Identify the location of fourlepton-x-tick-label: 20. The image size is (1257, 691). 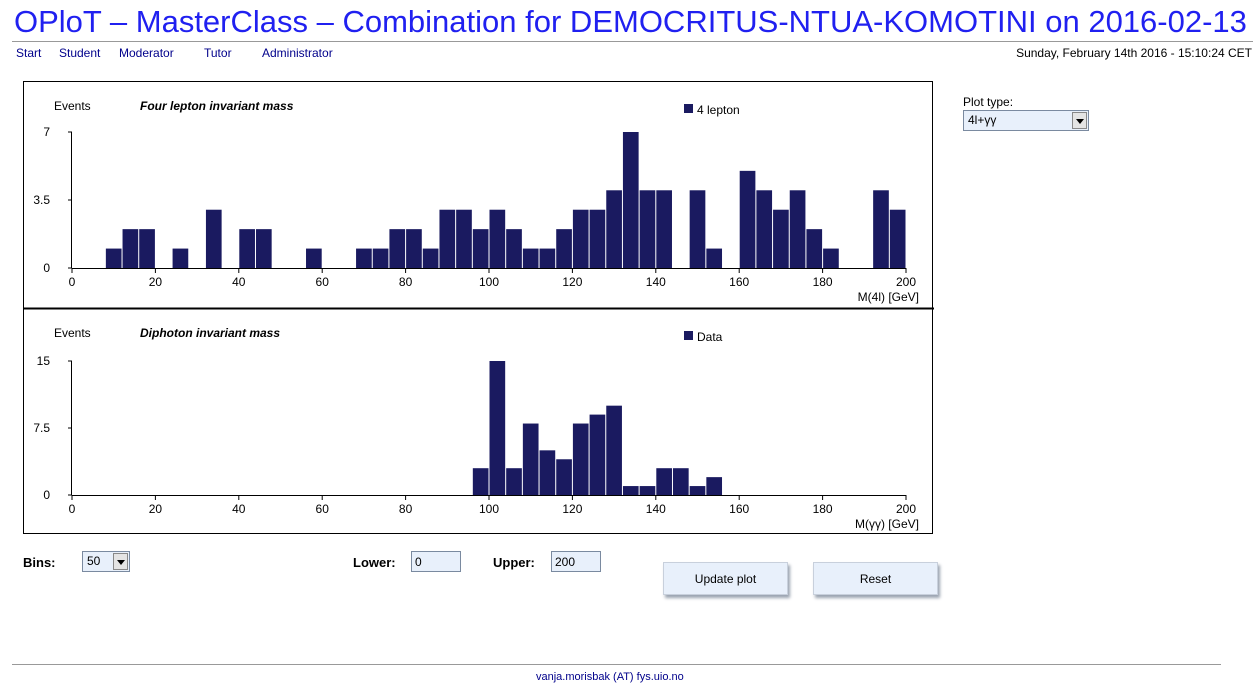
(156, 282).